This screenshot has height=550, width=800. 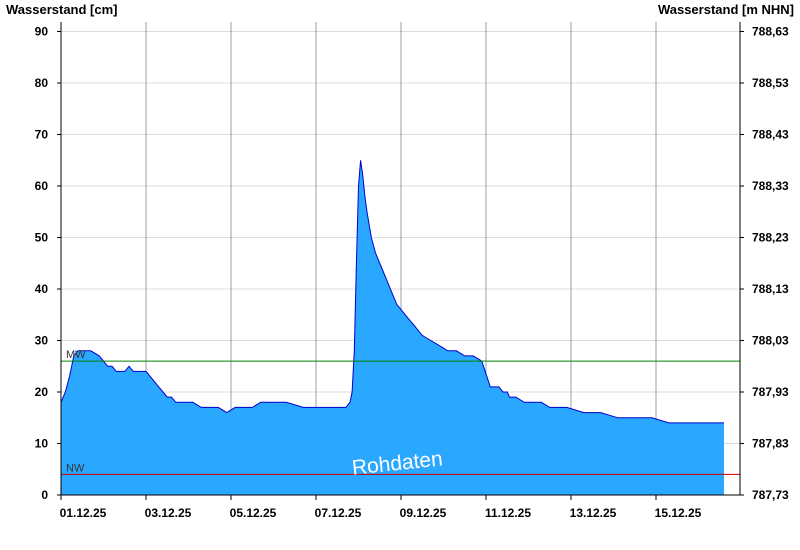 What do you see at coordinates (42, 392) in the screenshot?
I see `y-left-tick-label: 20` at bounding box center [42, 392].